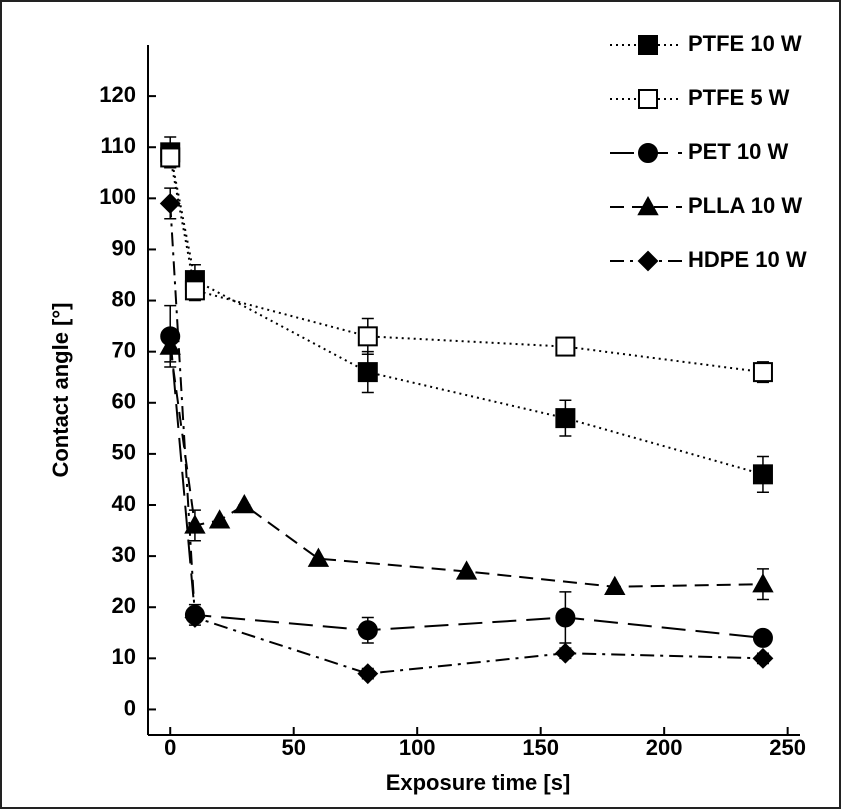  What do you see at coordinates (124, 247) in the screenshot?
I see `y-tick-label: 90` at bounding box center [124, 247].